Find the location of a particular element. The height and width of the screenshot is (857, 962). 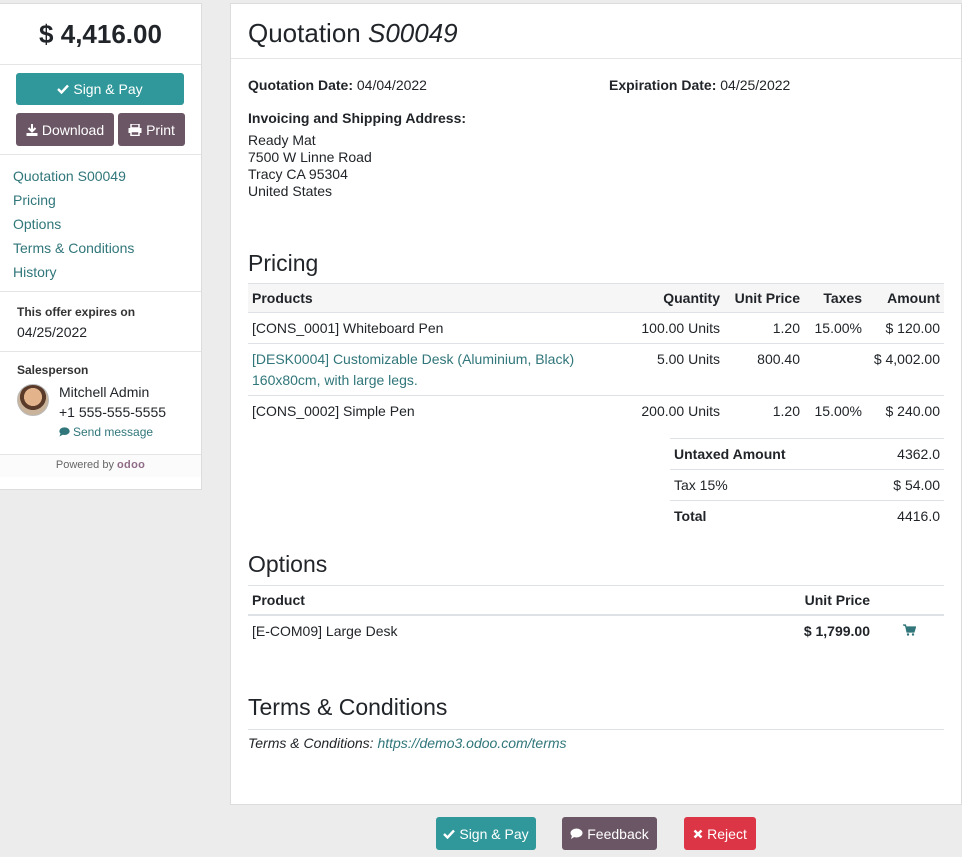

bottom-actions: Sign & Pay Feedback Reject is located at coordinates (481, 833).